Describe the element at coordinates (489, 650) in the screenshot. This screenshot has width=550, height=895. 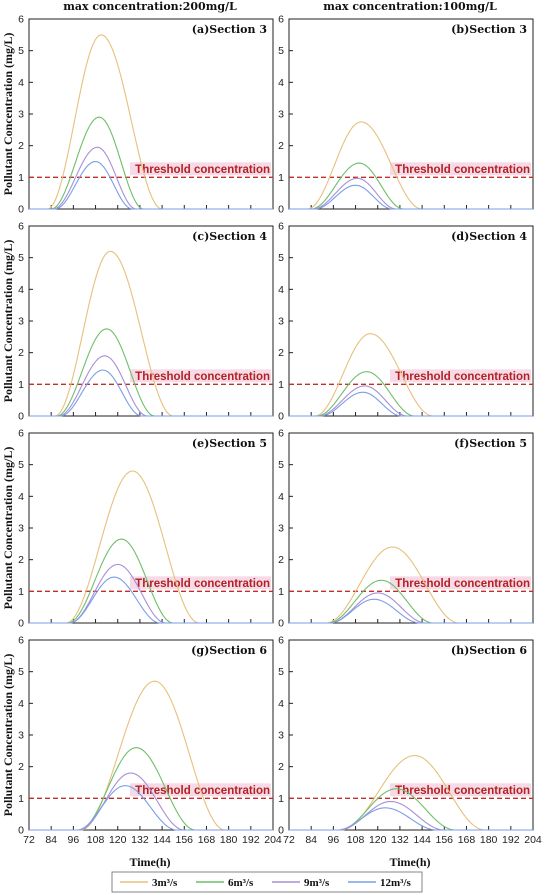
I see `panel-title: (h)Section 6` at that location.